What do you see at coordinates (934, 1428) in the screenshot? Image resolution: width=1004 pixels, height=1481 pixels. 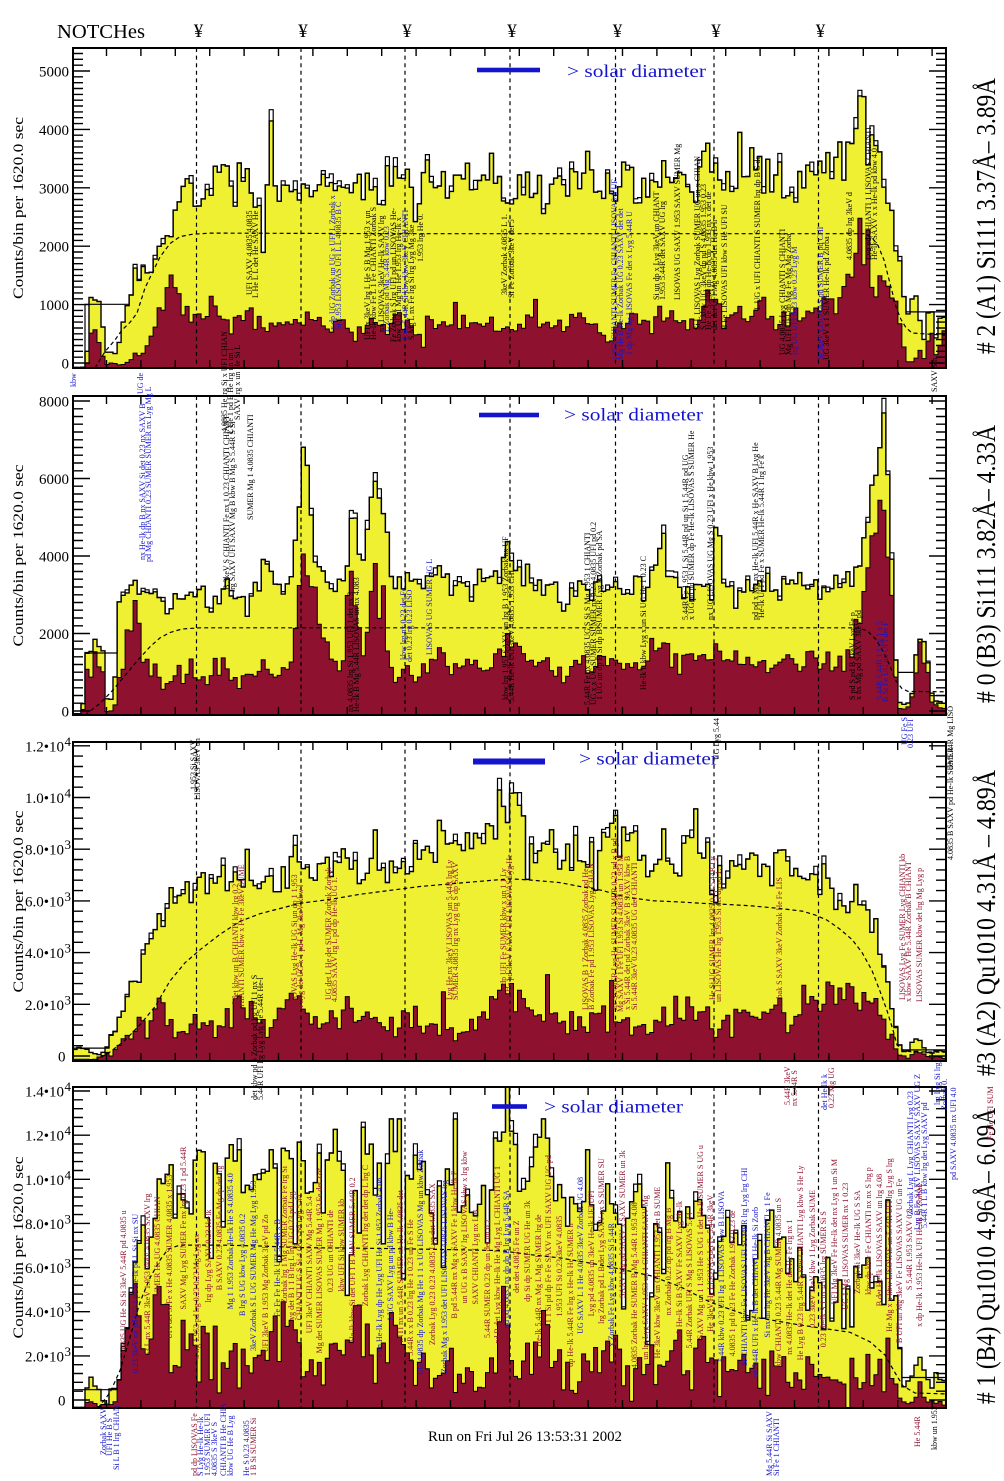 I see `svg-text: kbw un 1.953` at bounding box center [934, 1428].